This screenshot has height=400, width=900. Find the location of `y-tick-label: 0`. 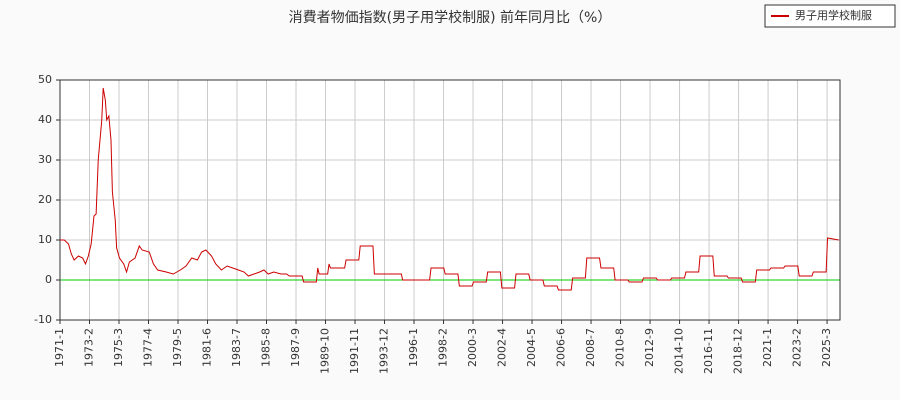

y-tick-label: 0 is located at coordinates (48, 279).